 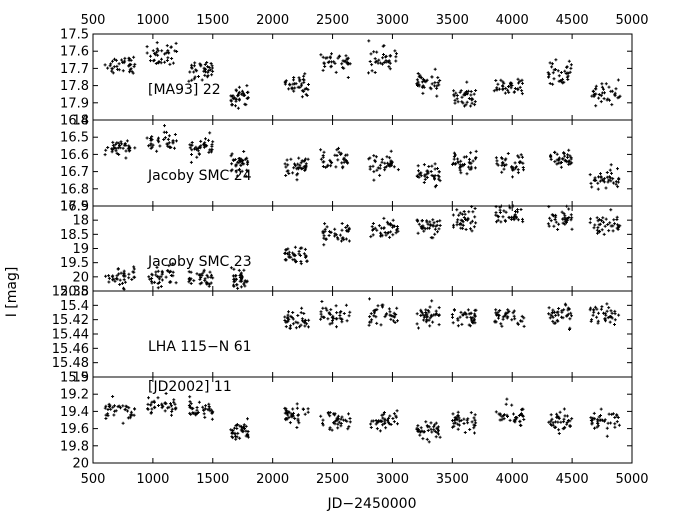 What do you see at coordinates (512, 479) in the screenshot?
I see `x-tick-label-bottom: 4000` at bounding box center [512, 479].